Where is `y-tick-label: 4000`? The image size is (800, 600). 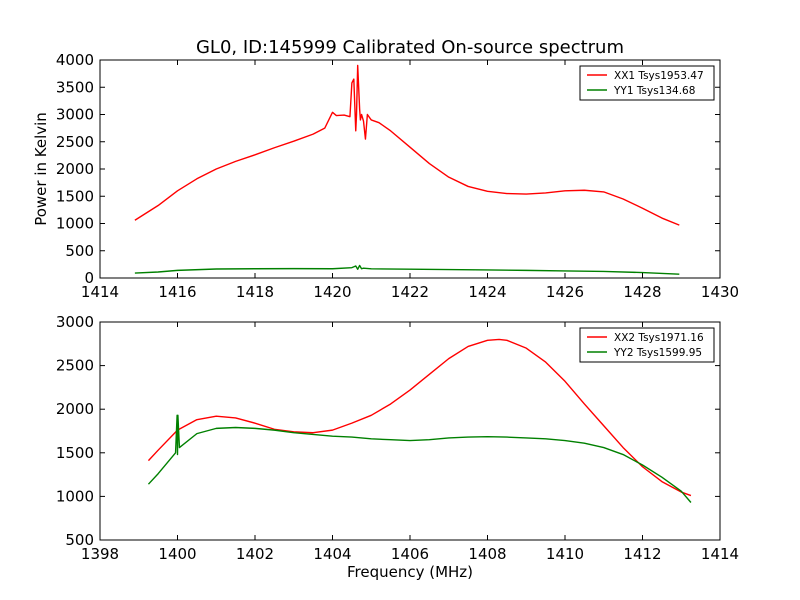 y-tick-label: 4000 is located at coordinates (75, 60).